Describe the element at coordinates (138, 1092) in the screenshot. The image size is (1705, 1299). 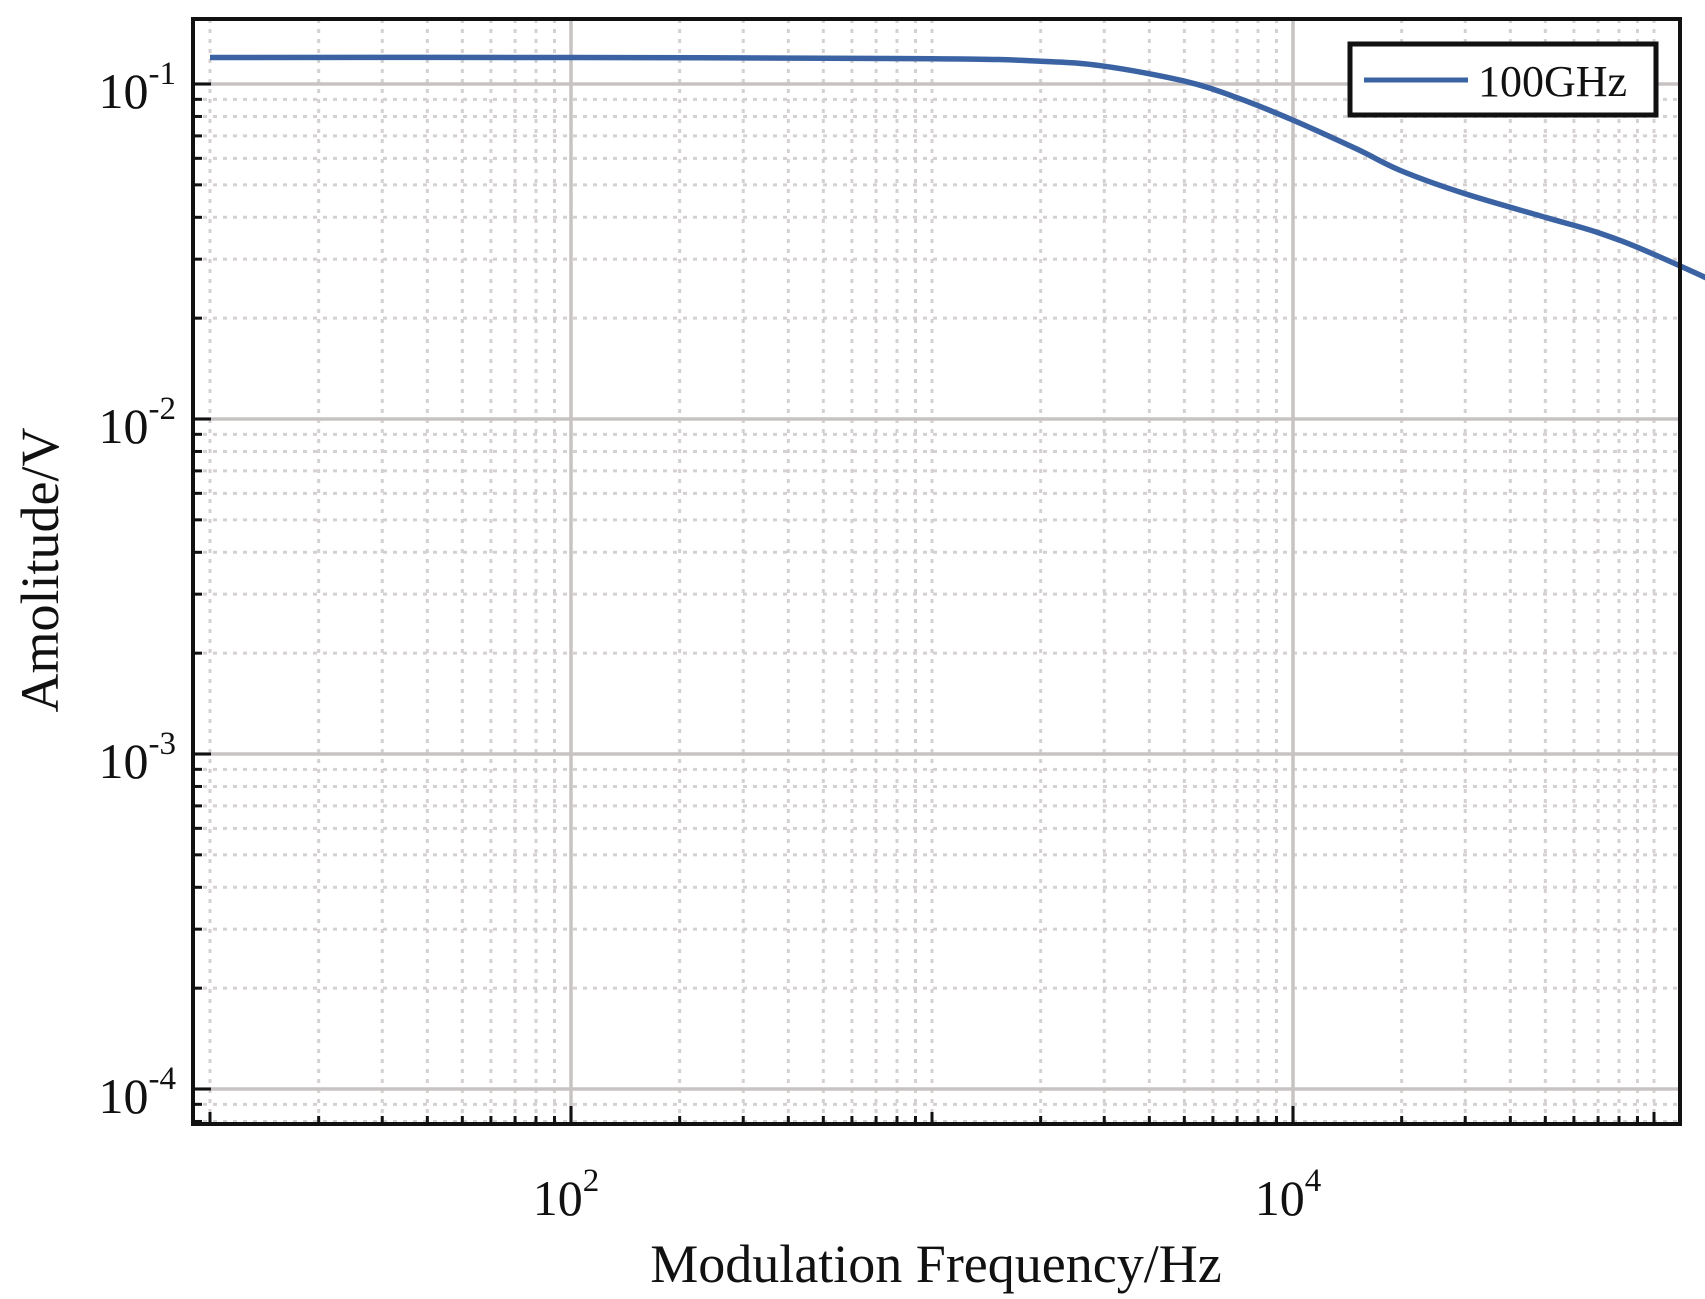
I see `y-tick-label: 10⁻⁴` at that location.